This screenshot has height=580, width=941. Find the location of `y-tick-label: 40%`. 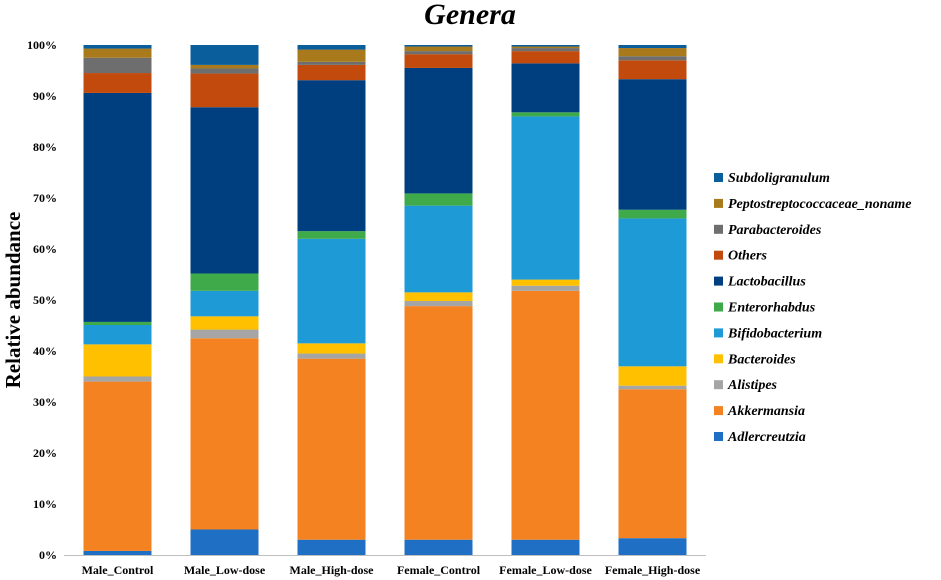

y-tick-label: 40% is located at coordinates (45, 351).